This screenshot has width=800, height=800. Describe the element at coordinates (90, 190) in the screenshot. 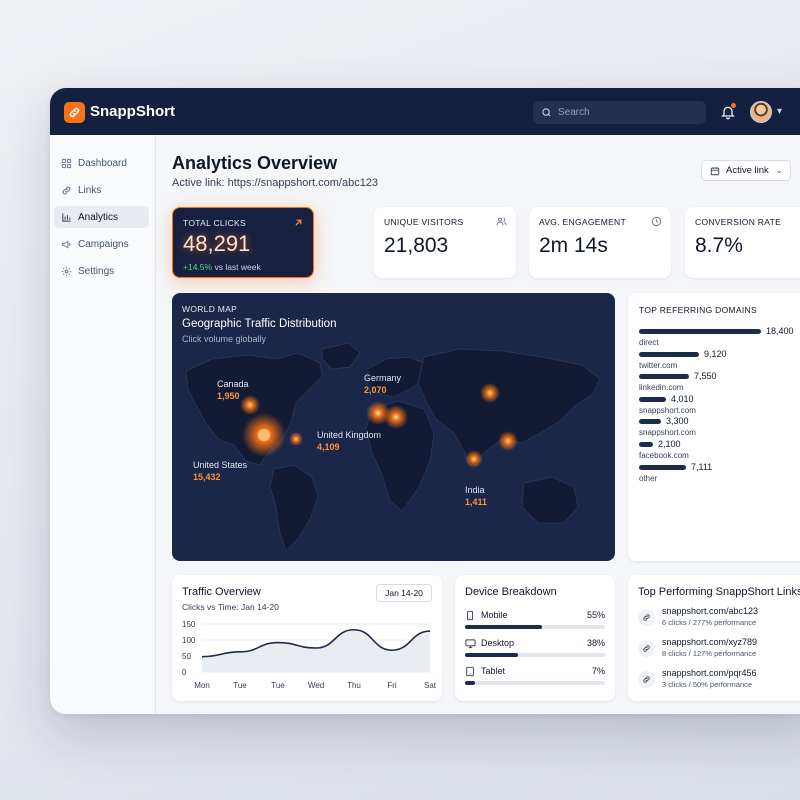

I see `sidebar-item-label: Links` at that location.